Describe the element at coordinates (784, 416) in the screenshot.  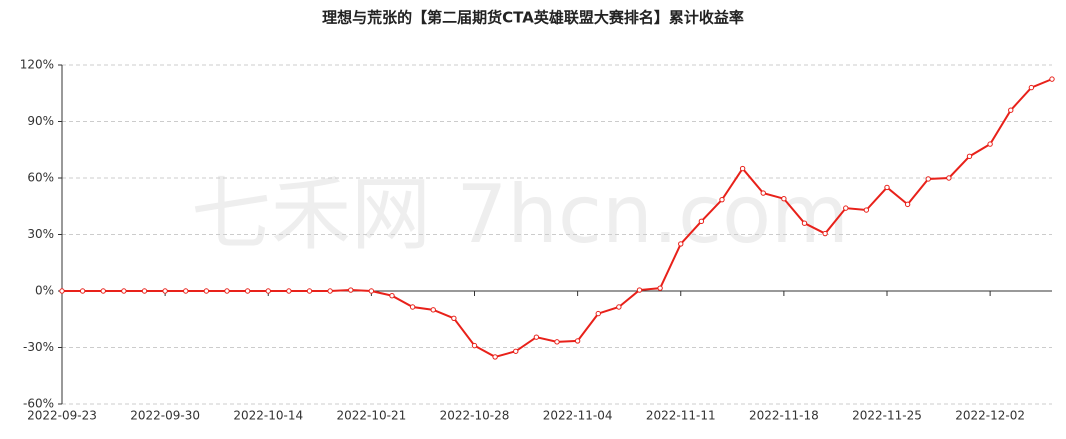
I see `x-tick-label: 2022-11-18` at that location.